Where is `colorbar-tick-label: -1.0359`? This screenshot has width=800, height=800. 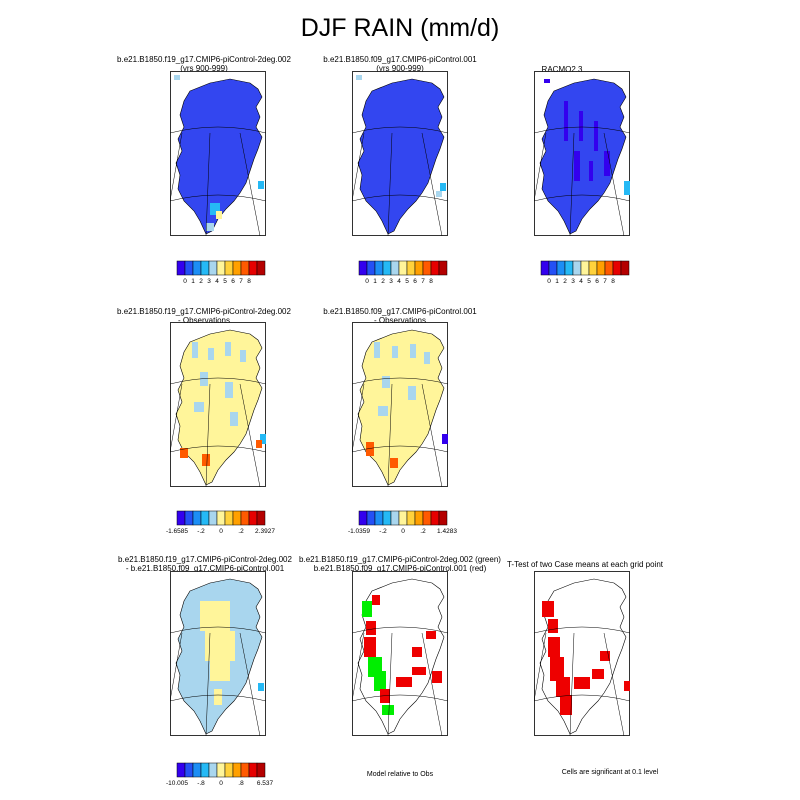
colorbar-tick-label: -1.0359 is located at coordinates (359, 531).